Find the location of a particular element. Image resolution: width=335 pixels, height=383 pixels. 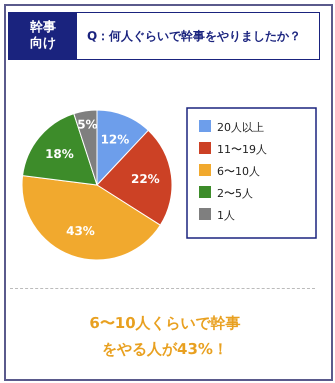

data-label: 18% is located at coordinates (59, 153).